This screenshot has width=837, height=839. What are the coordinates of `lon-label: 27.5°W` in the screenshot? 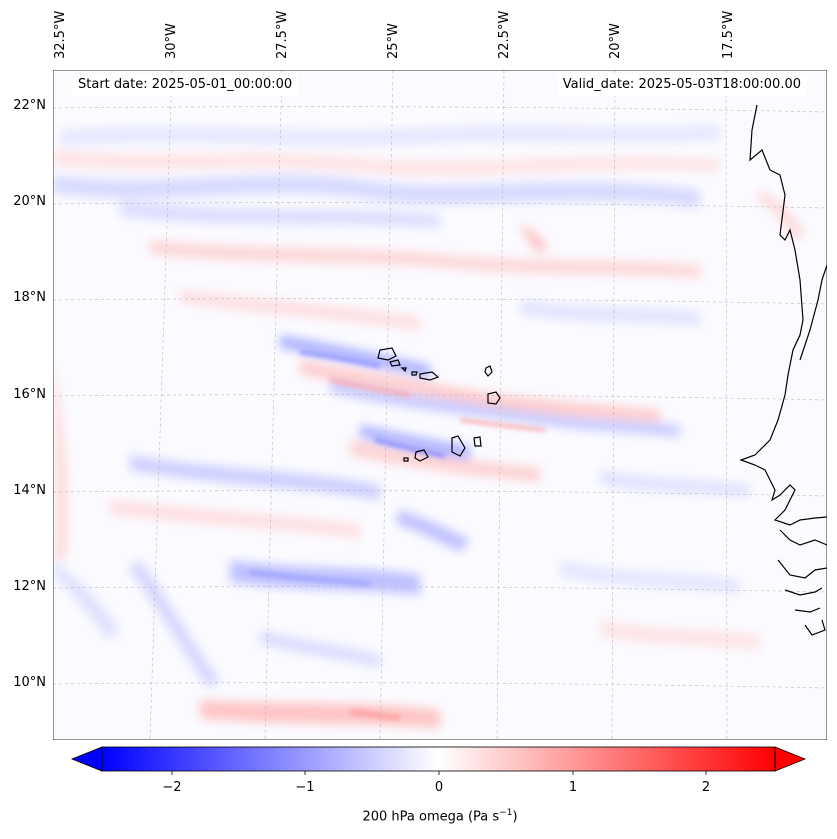 It's located at (282, 34).